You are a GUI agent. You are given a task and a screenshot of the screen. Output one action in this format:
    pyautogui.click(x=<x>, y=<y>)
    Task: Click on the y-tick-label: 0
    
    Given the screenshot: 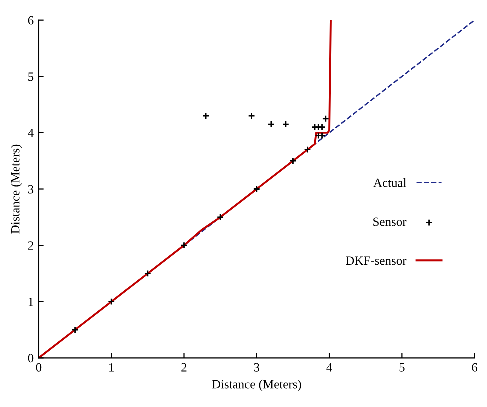 What is the action you would take?
    pyautogui.click(x=31, y=358)
    